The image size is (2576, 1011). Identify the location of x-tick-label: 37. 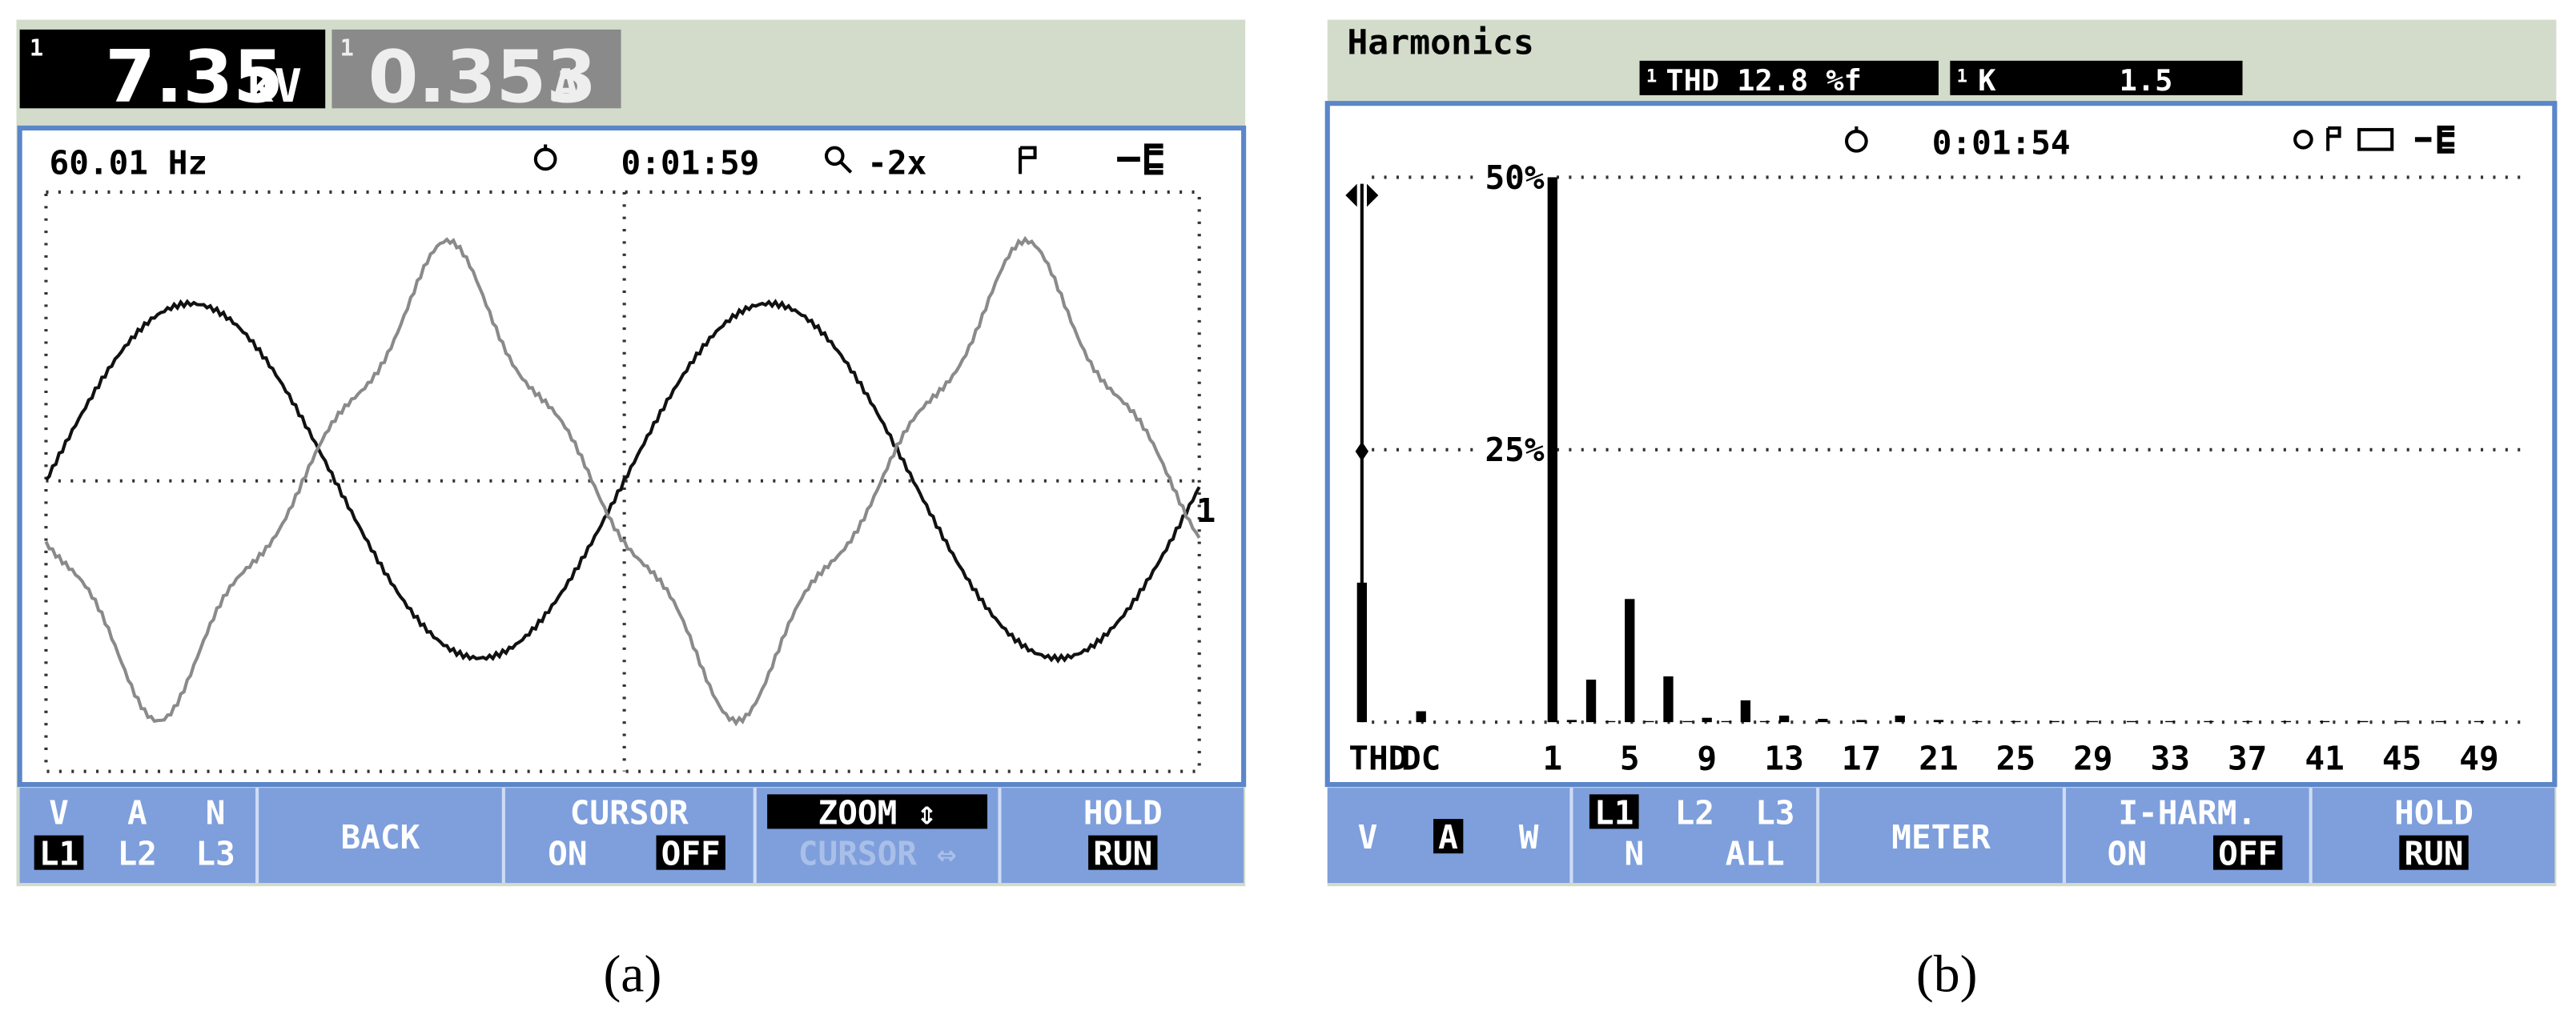
(2247, 759).